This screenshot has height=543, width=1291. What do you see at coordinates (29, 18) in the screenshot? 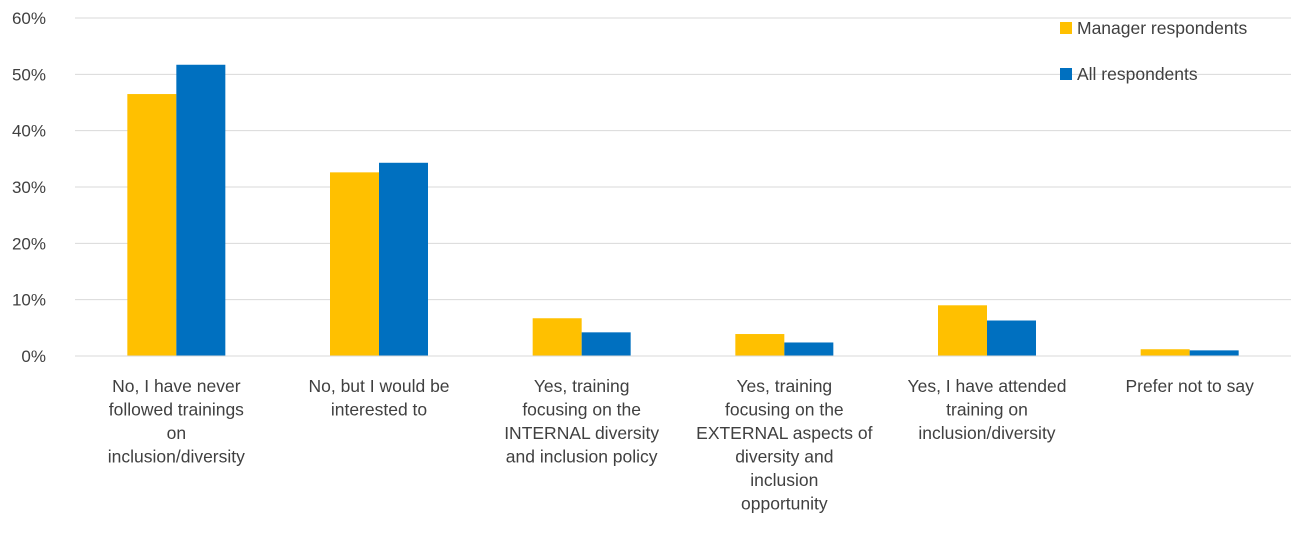
I see `y-tick-label: 60%` at bounding box center [29, 18].